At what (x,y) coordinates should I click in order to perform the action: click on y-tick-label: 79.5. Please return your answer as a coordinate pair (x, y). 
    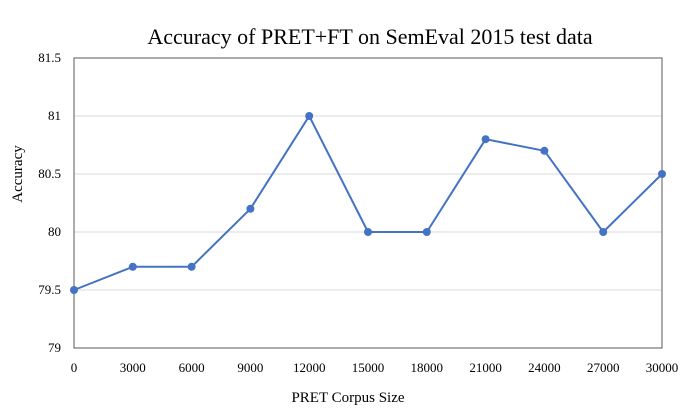
    Looking at the image, I should click on (49, 289).